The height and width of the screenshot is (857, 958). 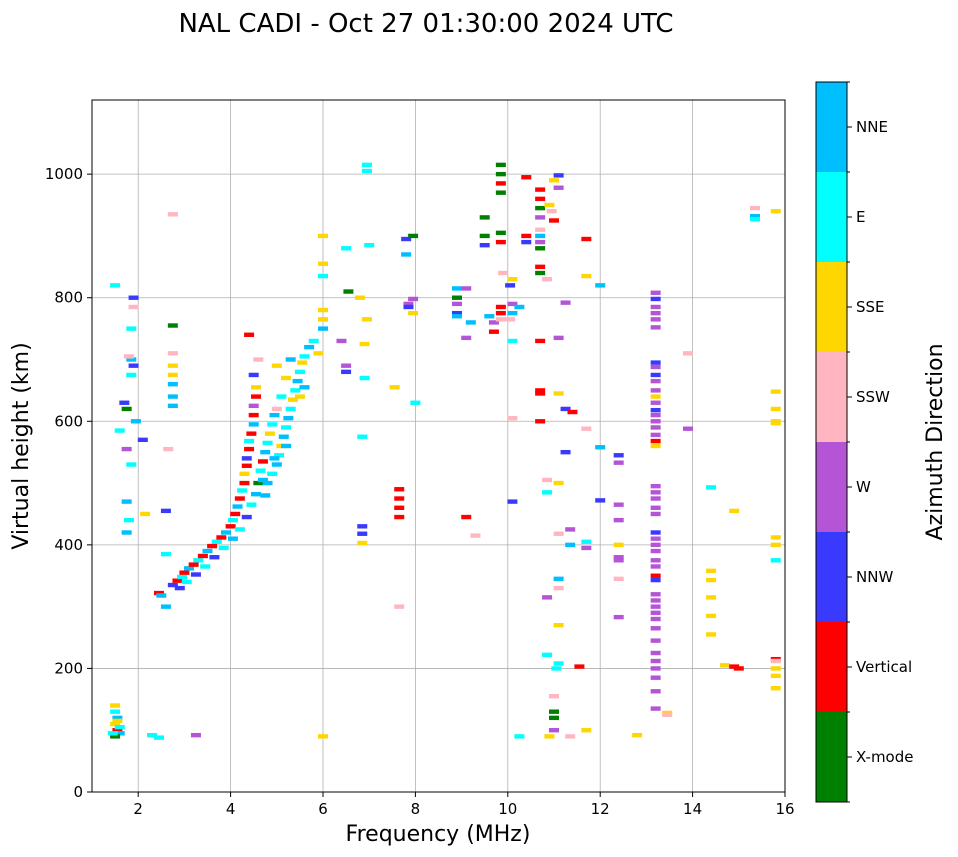 What do you see at coordinates (784, 809) in the screenshot?
I see `x-tick-label: 16` at bounding box center [784, 809].